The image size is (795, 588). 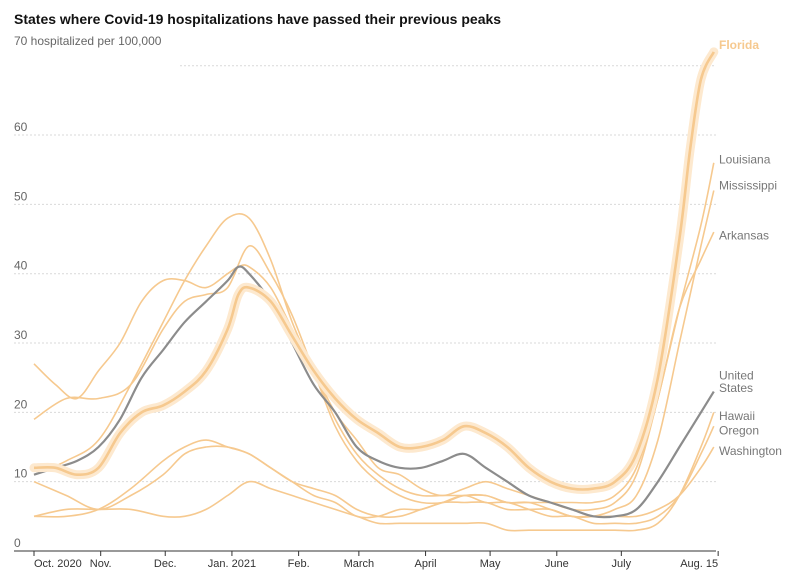 I want to click on x-tick-label: April, so click(x=426, y=564).